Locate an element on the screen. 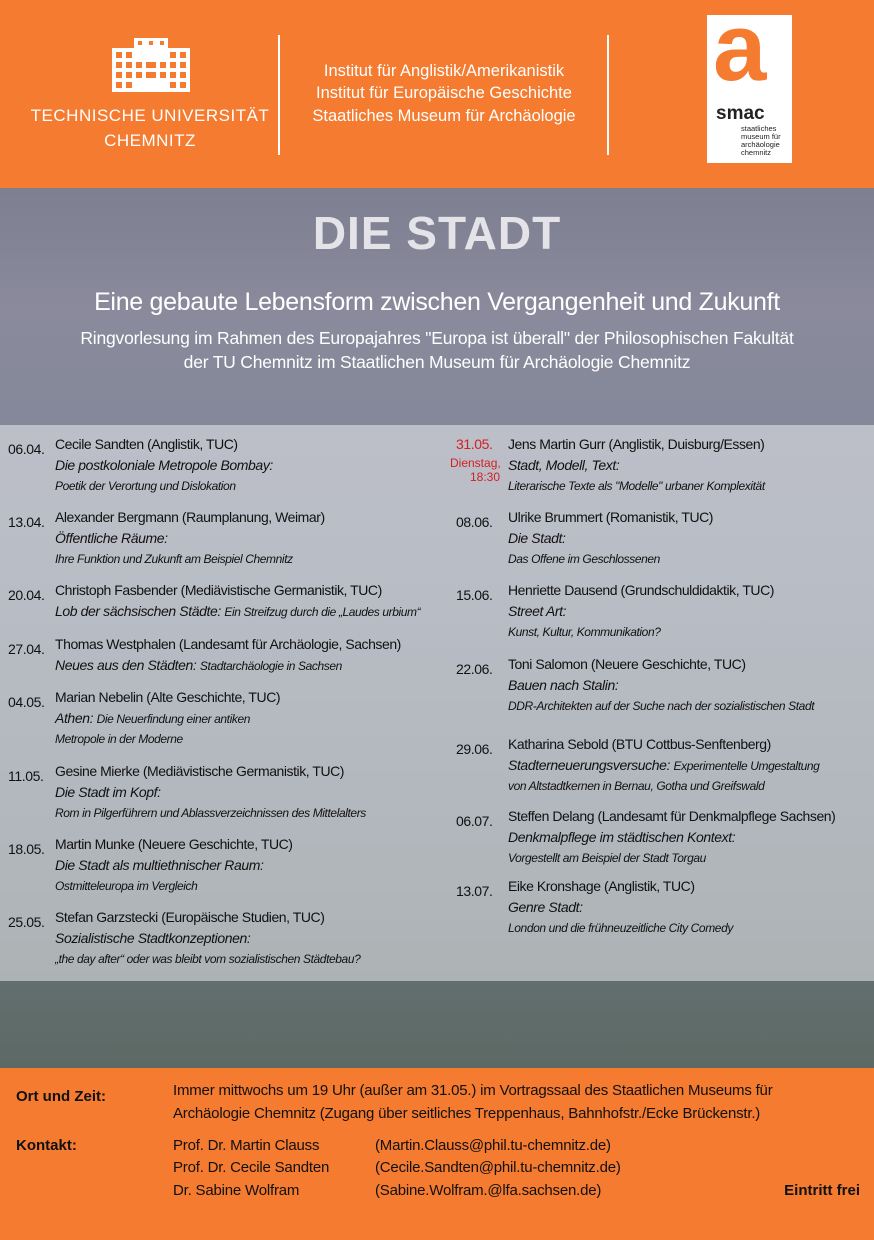 This screenshot has height=1240, width=874. lecture-title-line: Die Stadt als multiethnischer Raum: is located at coordinates (159, 865).